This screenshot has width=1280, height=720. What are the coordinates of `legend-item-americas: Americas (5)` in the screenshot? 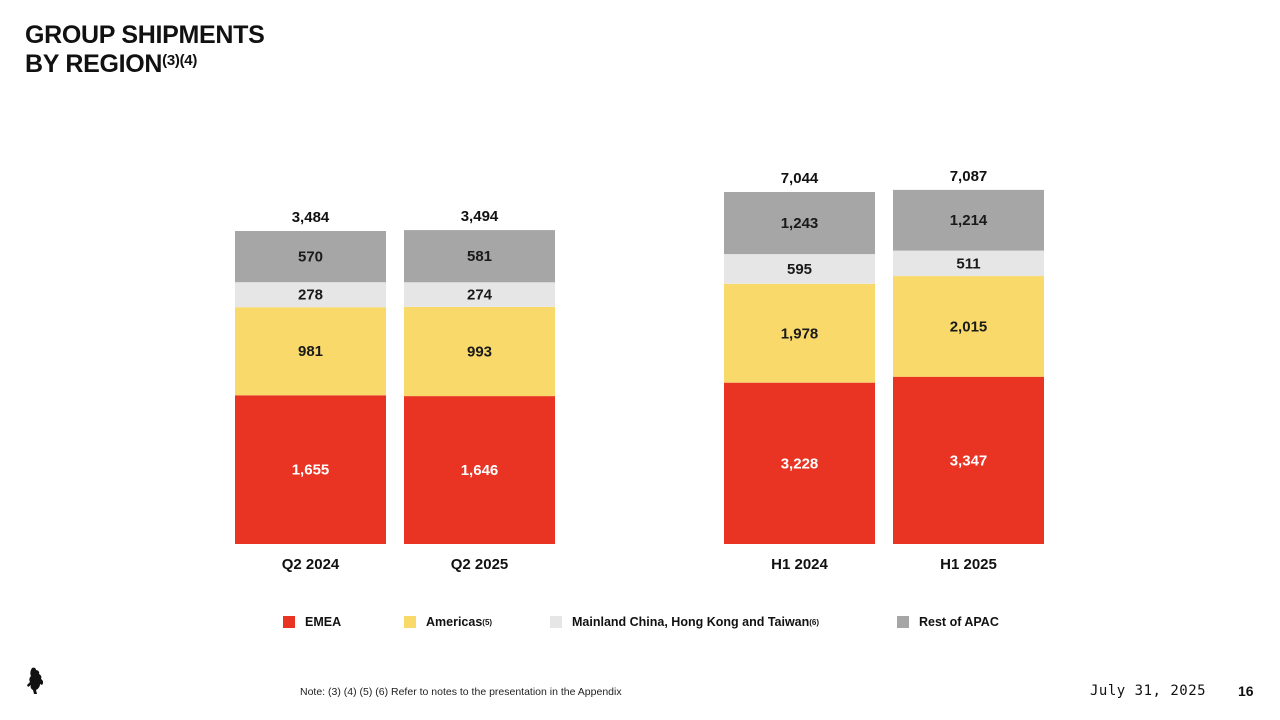 It's located at (448, 622).